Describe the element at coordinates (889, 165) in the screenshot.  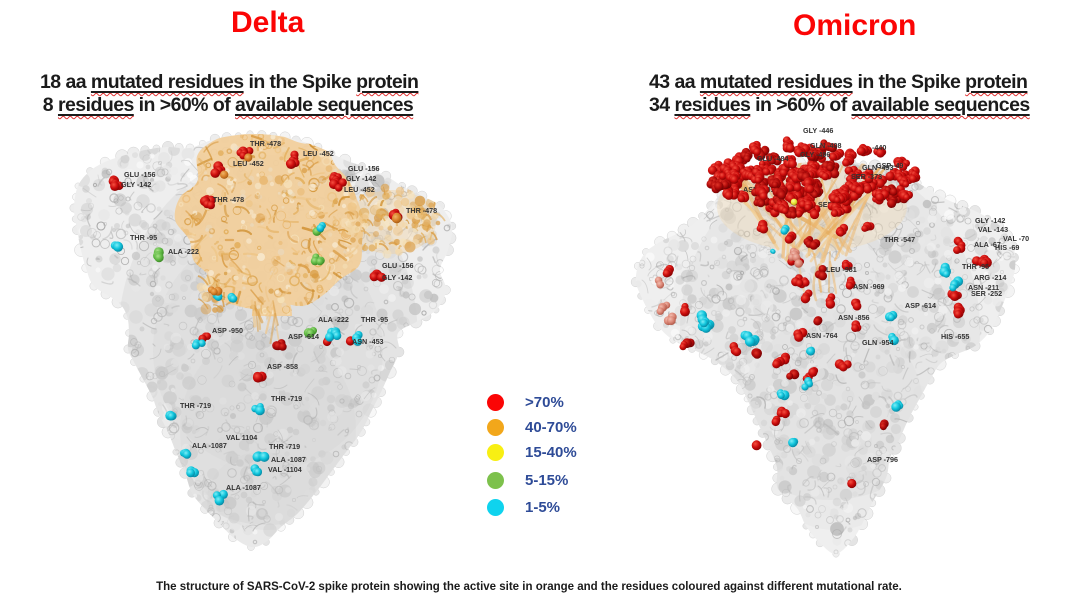
I see `svg-text: GSP -49` at that location.